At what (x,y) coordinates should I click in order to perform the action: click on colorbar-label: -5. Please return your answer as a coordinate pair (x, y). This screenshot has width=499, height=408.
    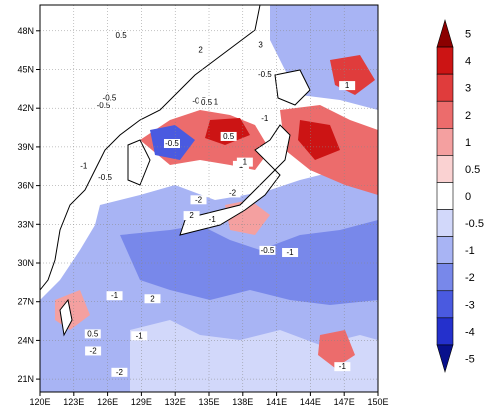
    Looking at the image, I should click on (470, 359).